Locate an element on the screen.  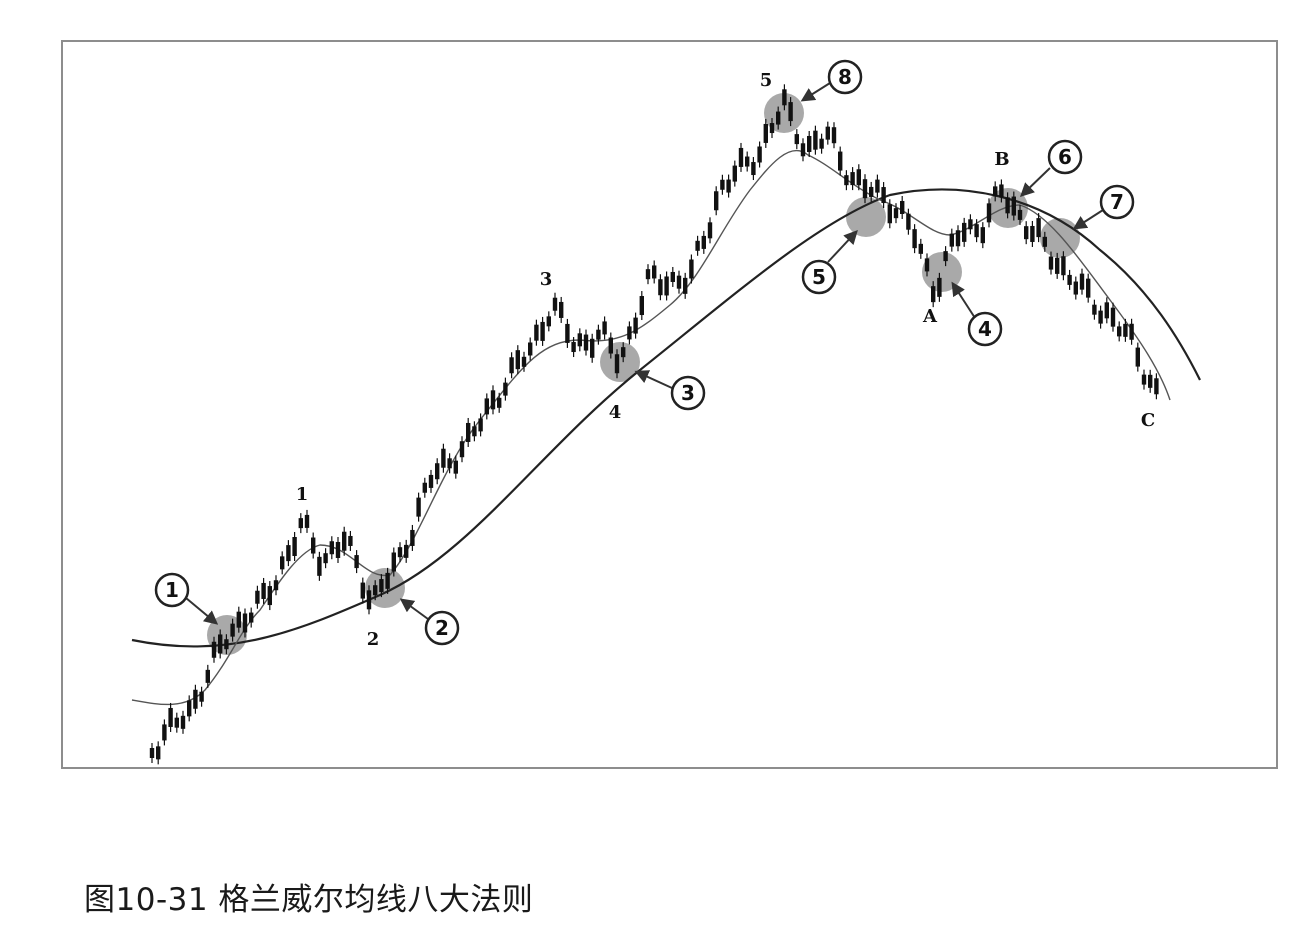
rule-marker-1-label: 1 is located at coordinates (172, 590).